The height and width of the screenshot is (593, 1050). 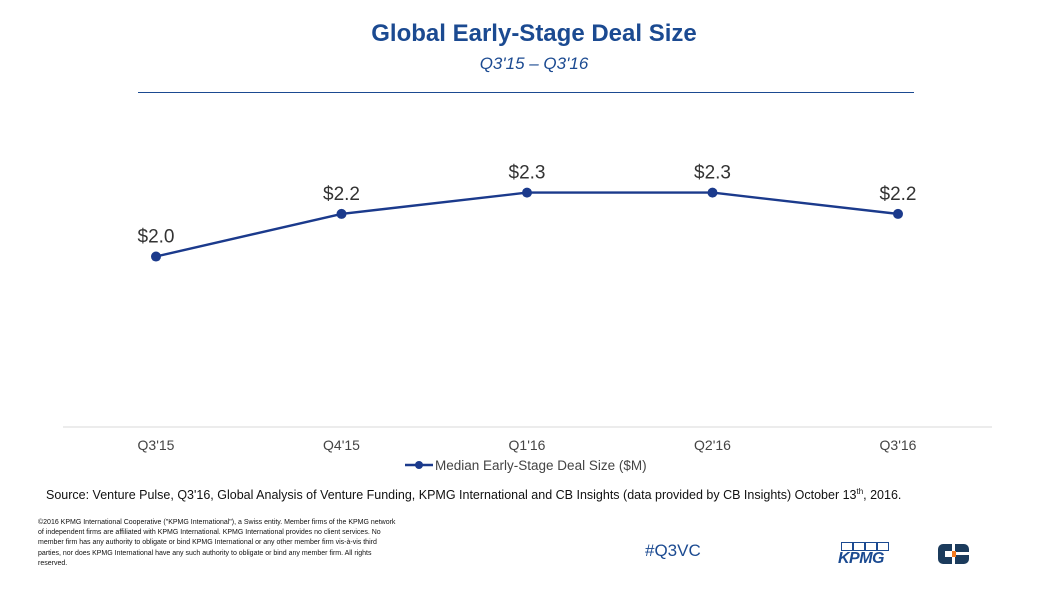 I want to click on series-layer: $2.0 $2.2 $2.3 $2.3 $2.2, so click(x=527, y=212).